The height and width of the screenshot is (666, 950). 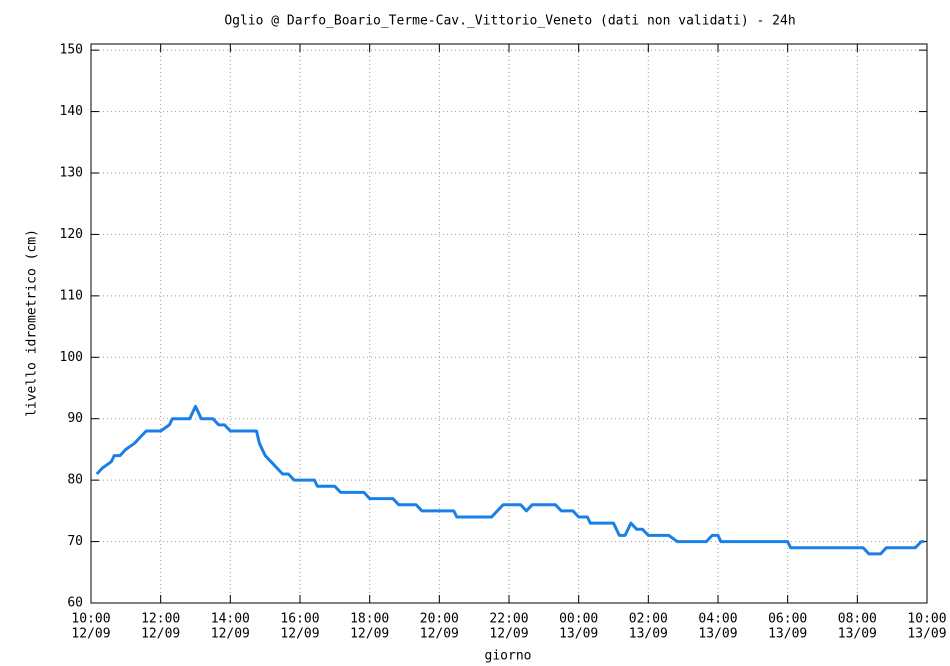 What do you see at coordinates (71, 295) in the screenshot?
I see `y-tick-label: 110` at bounding box center [71, 295].